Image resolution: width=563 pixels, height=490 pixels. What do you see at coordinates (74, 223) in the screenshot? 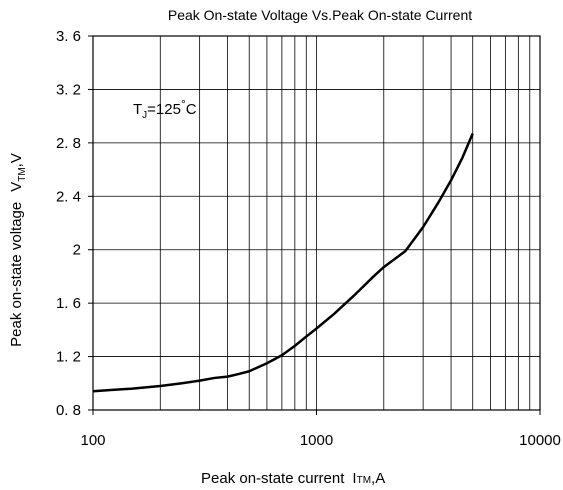
I see `y-axis: 0. 8 1. 2 1. 6 2 2. 4 2. 8 3. 2 3. 6` at bounding box center [74, 223].